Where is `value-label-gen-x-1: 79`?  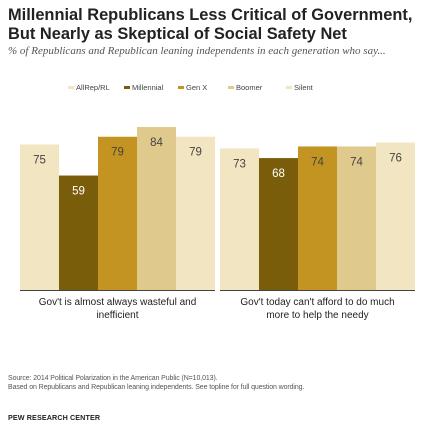 value-label-gen-x-1: 79 is located at coordinates (117, 153).